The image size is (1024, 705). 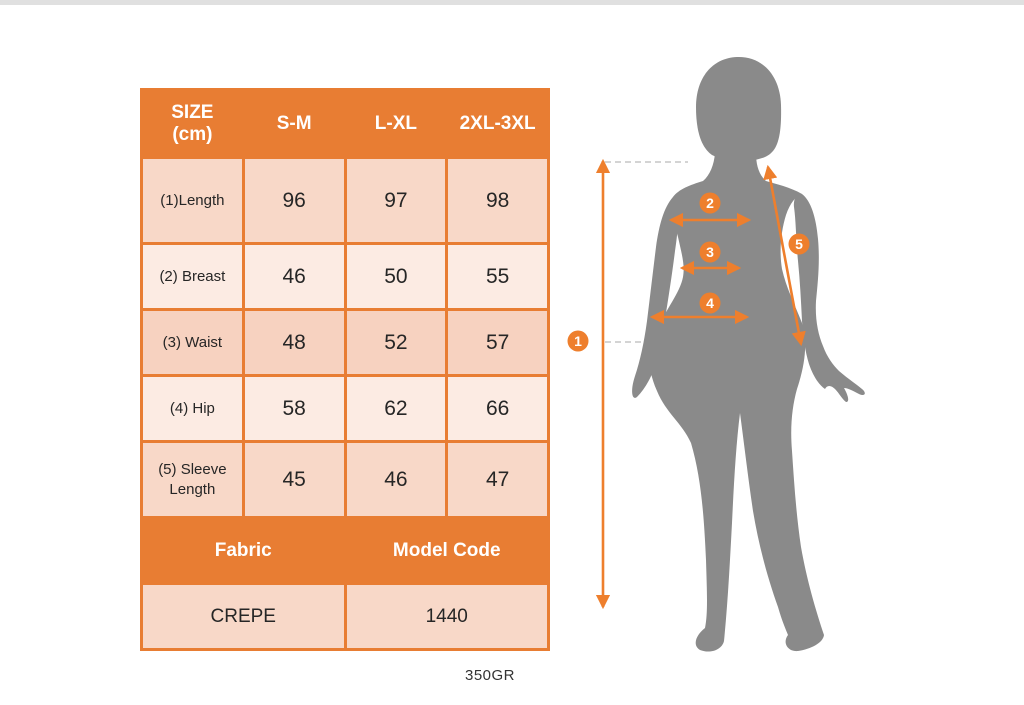 I want to click on table-row-sleeve-length: (5) Sleeve Length 45 46 47, so click(x=345, y=479).